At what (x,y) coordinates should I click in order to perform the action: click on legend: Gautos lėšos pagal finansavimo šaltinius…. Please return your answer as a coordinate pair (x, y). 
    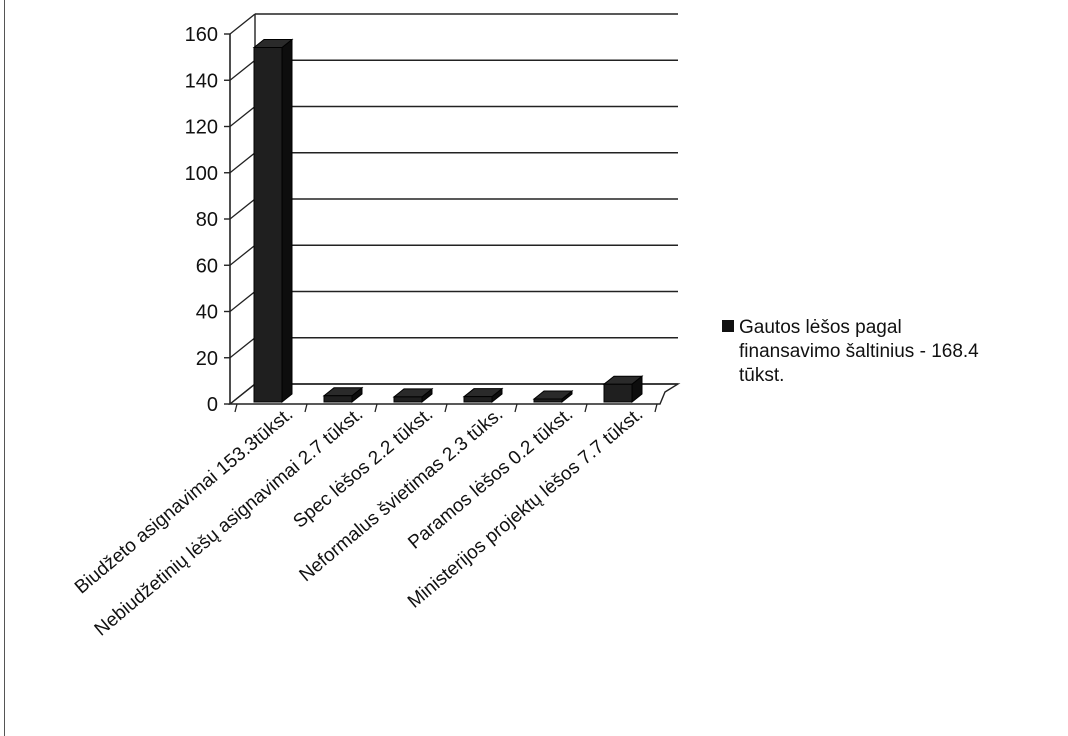
    Looking at the image, I should click on (892, 352).